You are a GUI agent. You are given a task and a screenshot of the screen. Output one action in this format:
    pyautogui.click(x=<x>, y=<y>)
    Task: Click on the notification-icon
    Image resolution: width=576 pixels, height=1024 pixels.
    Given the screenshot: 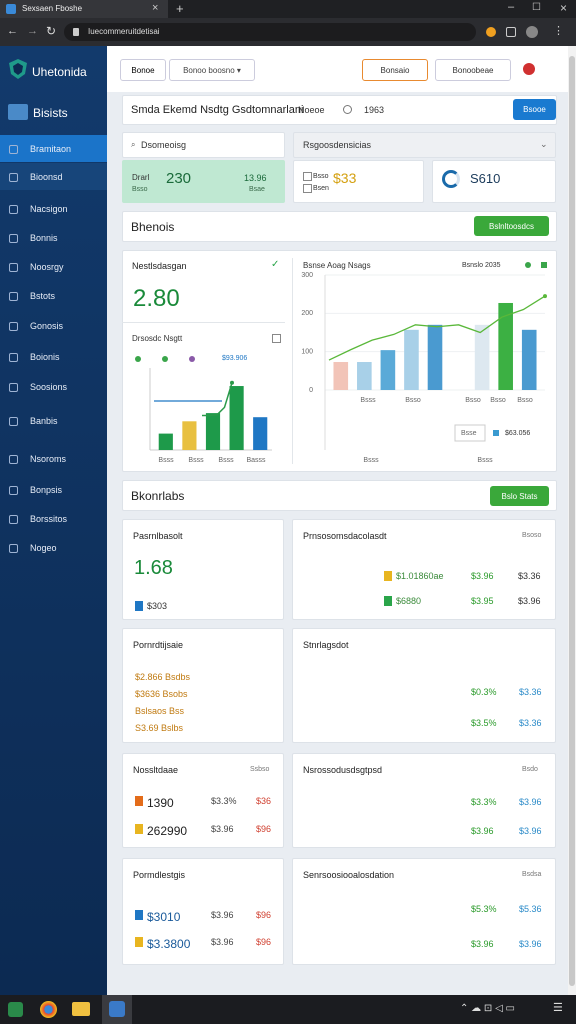 What is the action you would take?
    pyautogui.click(x=529, y=69)
    